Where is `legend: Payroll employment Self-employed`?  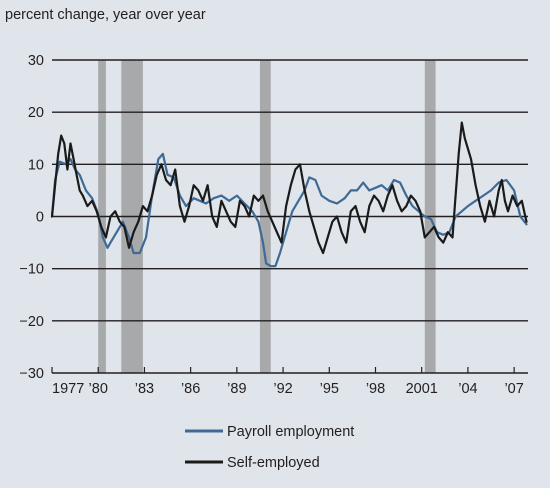 legend: Payroll employment Self-employed is located at coordinates (269, 447).